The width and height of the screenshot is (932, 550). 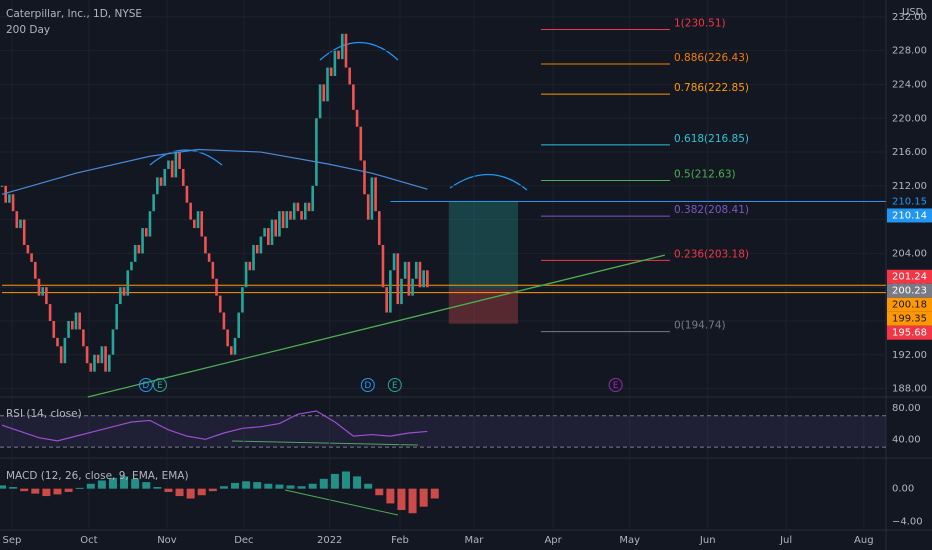 I want to click on y-tick-label: 232.00, so click(x=909, y=17).